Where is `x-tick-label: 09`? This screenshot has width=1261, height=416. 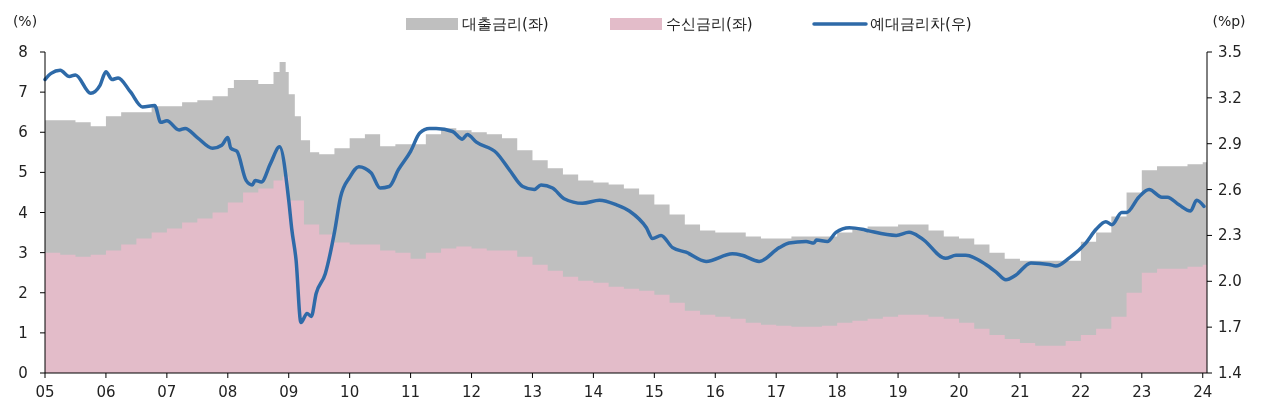
x-tick-label: 09 is located at coordinates (289, 392).